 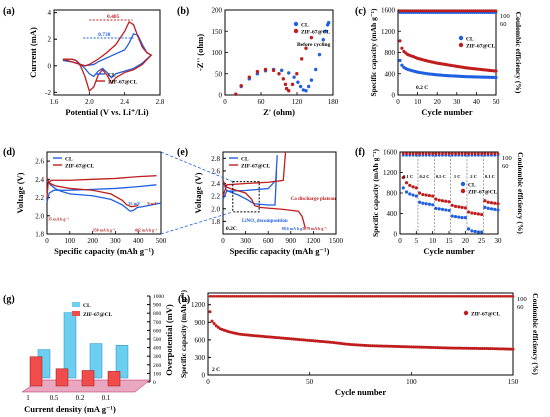 I want to click on h-ytick-label: 600, so click(x=200, y=340).